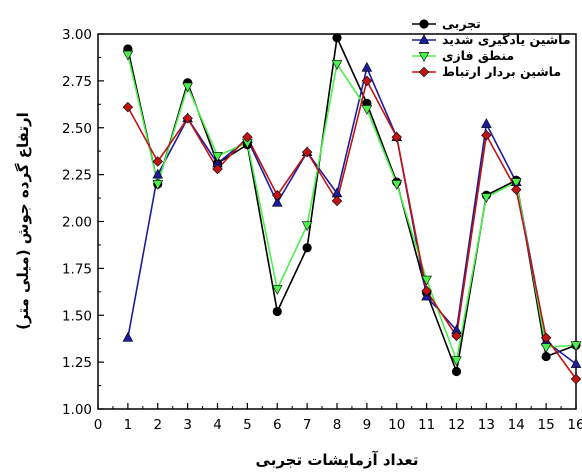  What do you see at coordinates (77, 129) in the screenshot?
I see `y-tick-label: 2.50` at bounding box center [77, 129].